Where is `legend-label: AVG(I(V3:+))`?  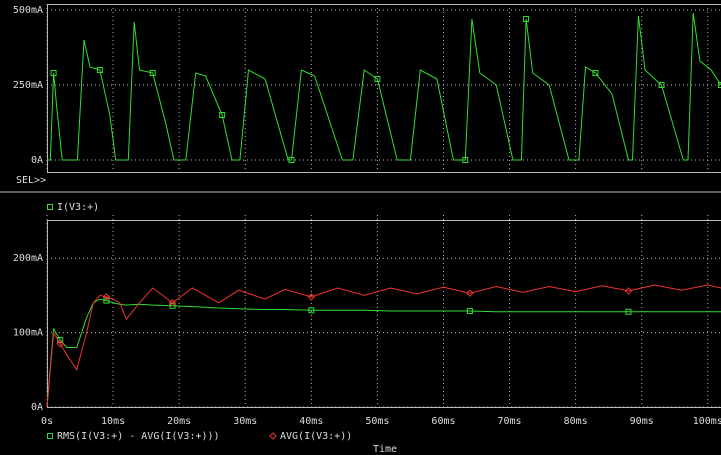 legend-label: AVG(I(V3:+)) is located at coordinates (316, 436).